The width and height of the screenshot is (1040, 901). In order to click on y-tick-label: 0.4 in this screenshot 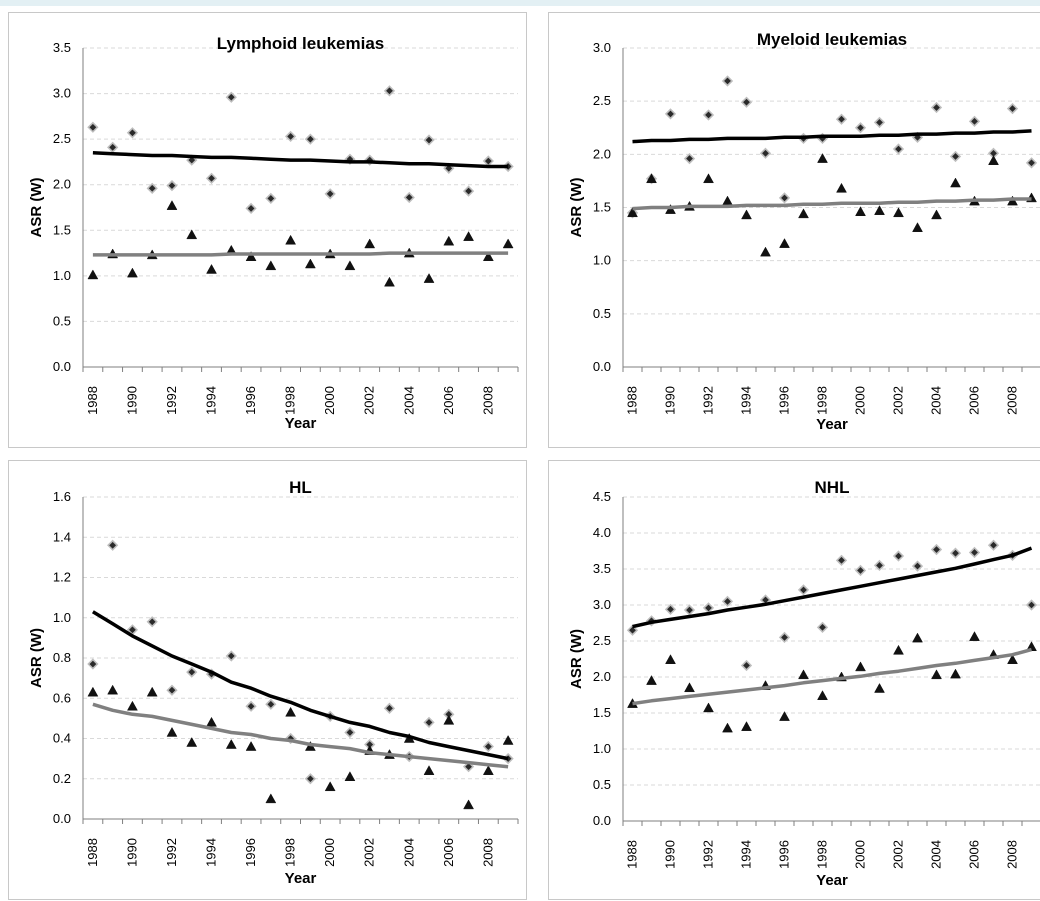, I will do `click(62, 738)`.